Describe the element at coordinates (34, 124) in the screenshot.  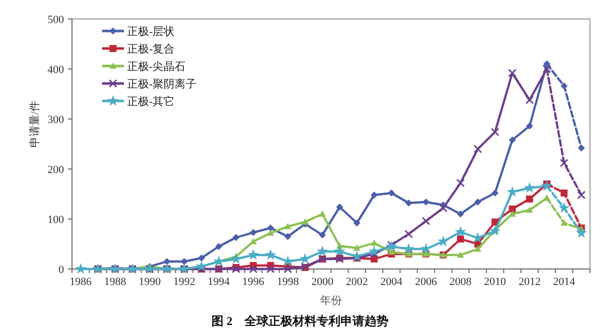
I see `y-axis-title: 申请量/件` at that location.